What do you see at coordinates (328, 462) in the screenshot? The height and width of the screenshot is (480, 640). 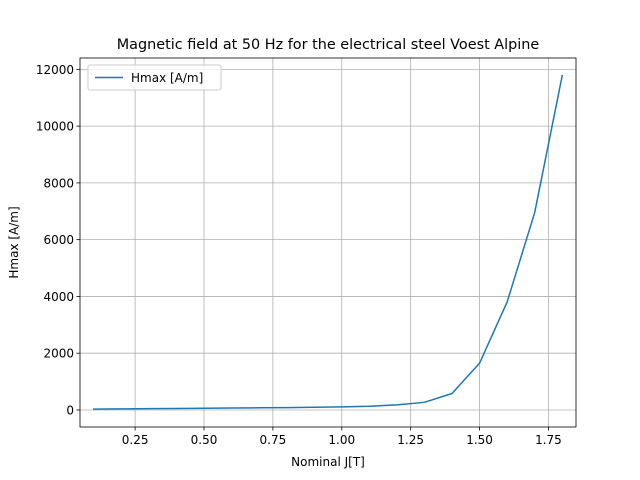 I see `x-axis-label: Nominal J[T]` at bounding box center [328, 462].